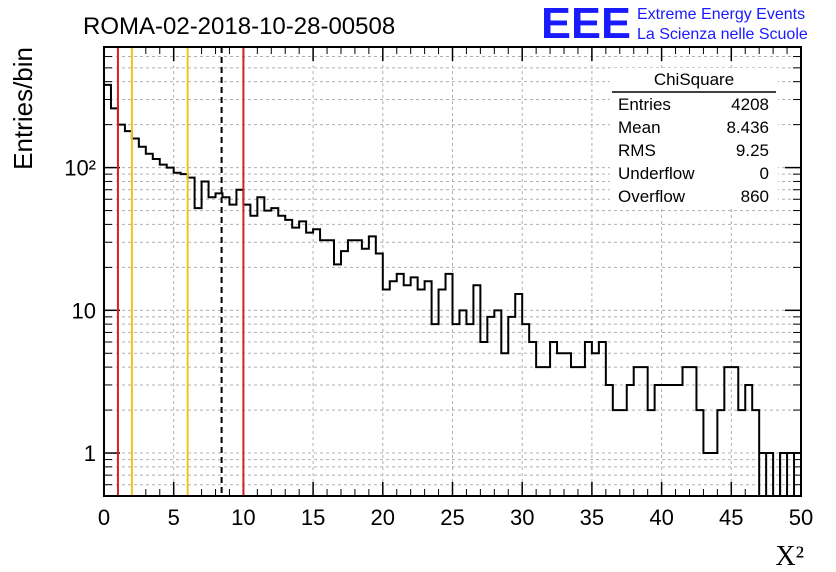  I want to click on x-tick-labels: 0 5 10 15 20 25 30 35 40 45 50, so click(455, 517).